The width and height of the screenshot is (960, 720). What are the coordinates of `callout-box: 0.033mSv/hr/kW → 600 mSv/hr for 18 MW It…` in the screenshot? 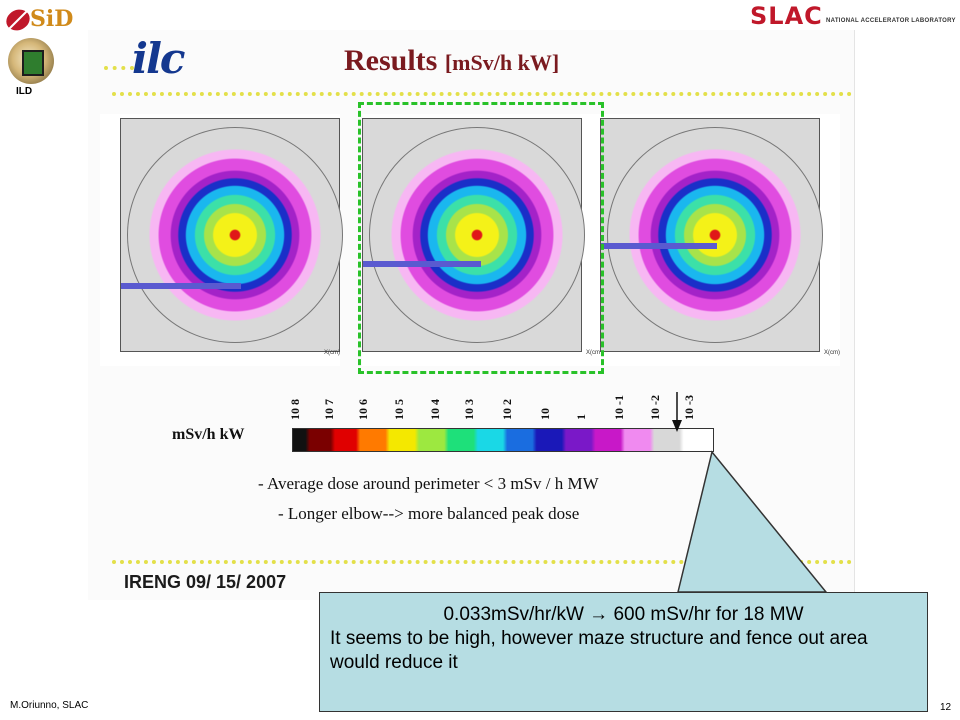 It's located at (623, 652).